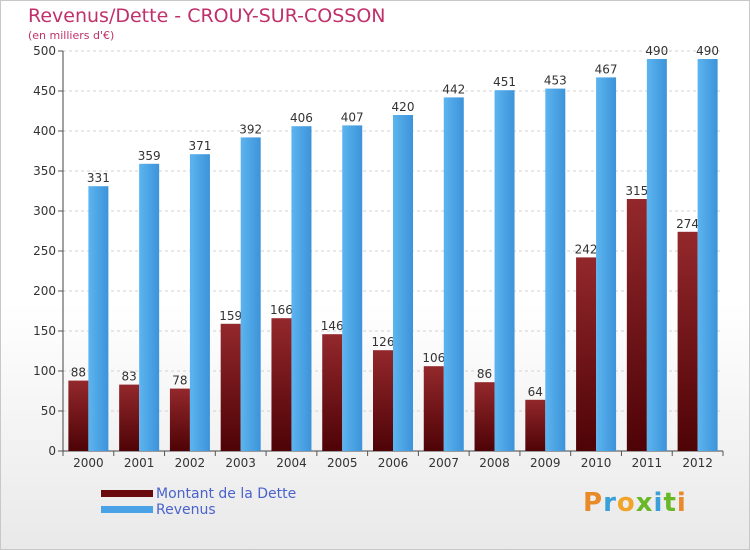 This screenshot has height=550, width=750. Describe the element at coordinates (129, 377) in the screenshot. I see `data-label: 83` at that location.